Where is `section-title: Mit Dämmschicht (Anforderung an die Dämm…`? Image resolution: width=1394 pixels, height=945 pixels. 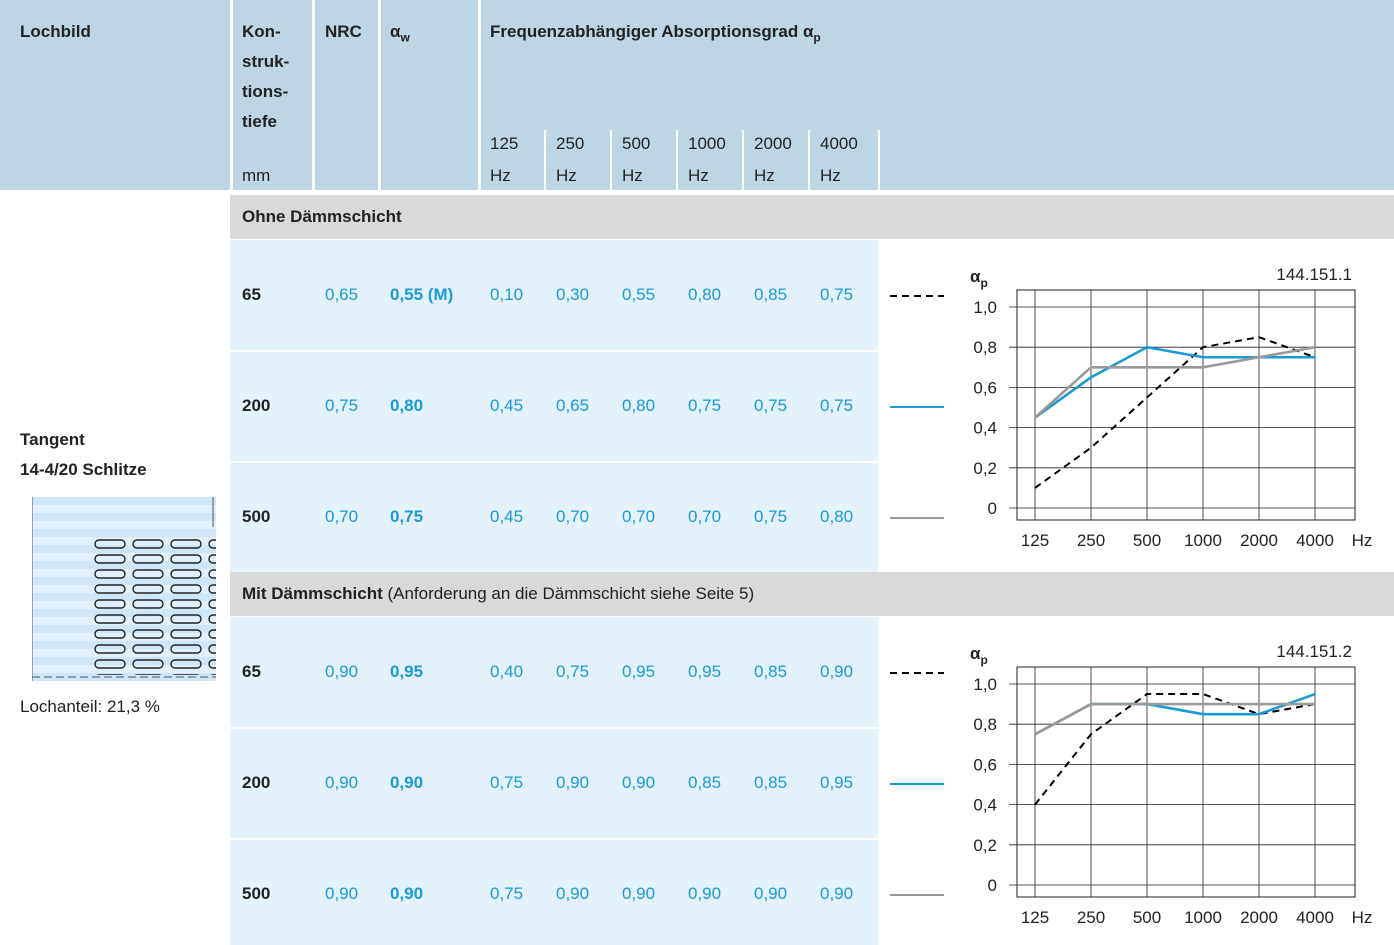
section-title: Mit Dämmschicht (Anforderung an die Dämm… is located at coordinates (498, 594).